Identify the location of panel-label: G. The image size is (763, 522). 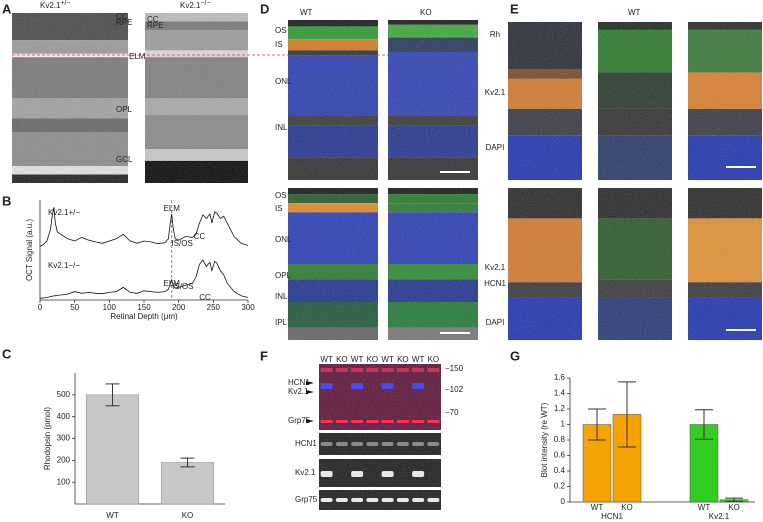
(515, 355).